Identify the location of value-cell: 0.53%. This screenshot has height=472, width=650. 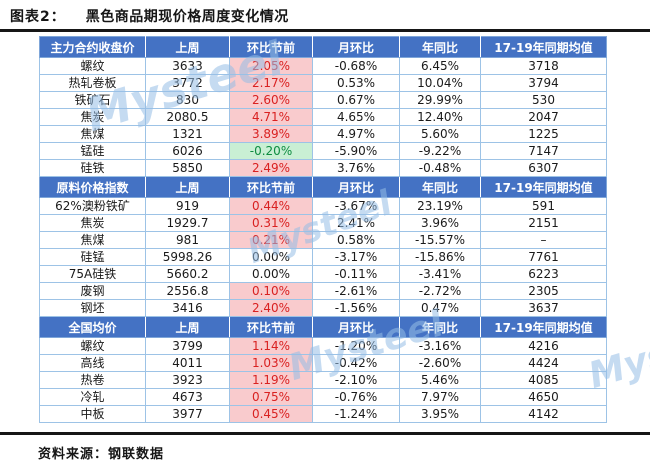
(356, 83).